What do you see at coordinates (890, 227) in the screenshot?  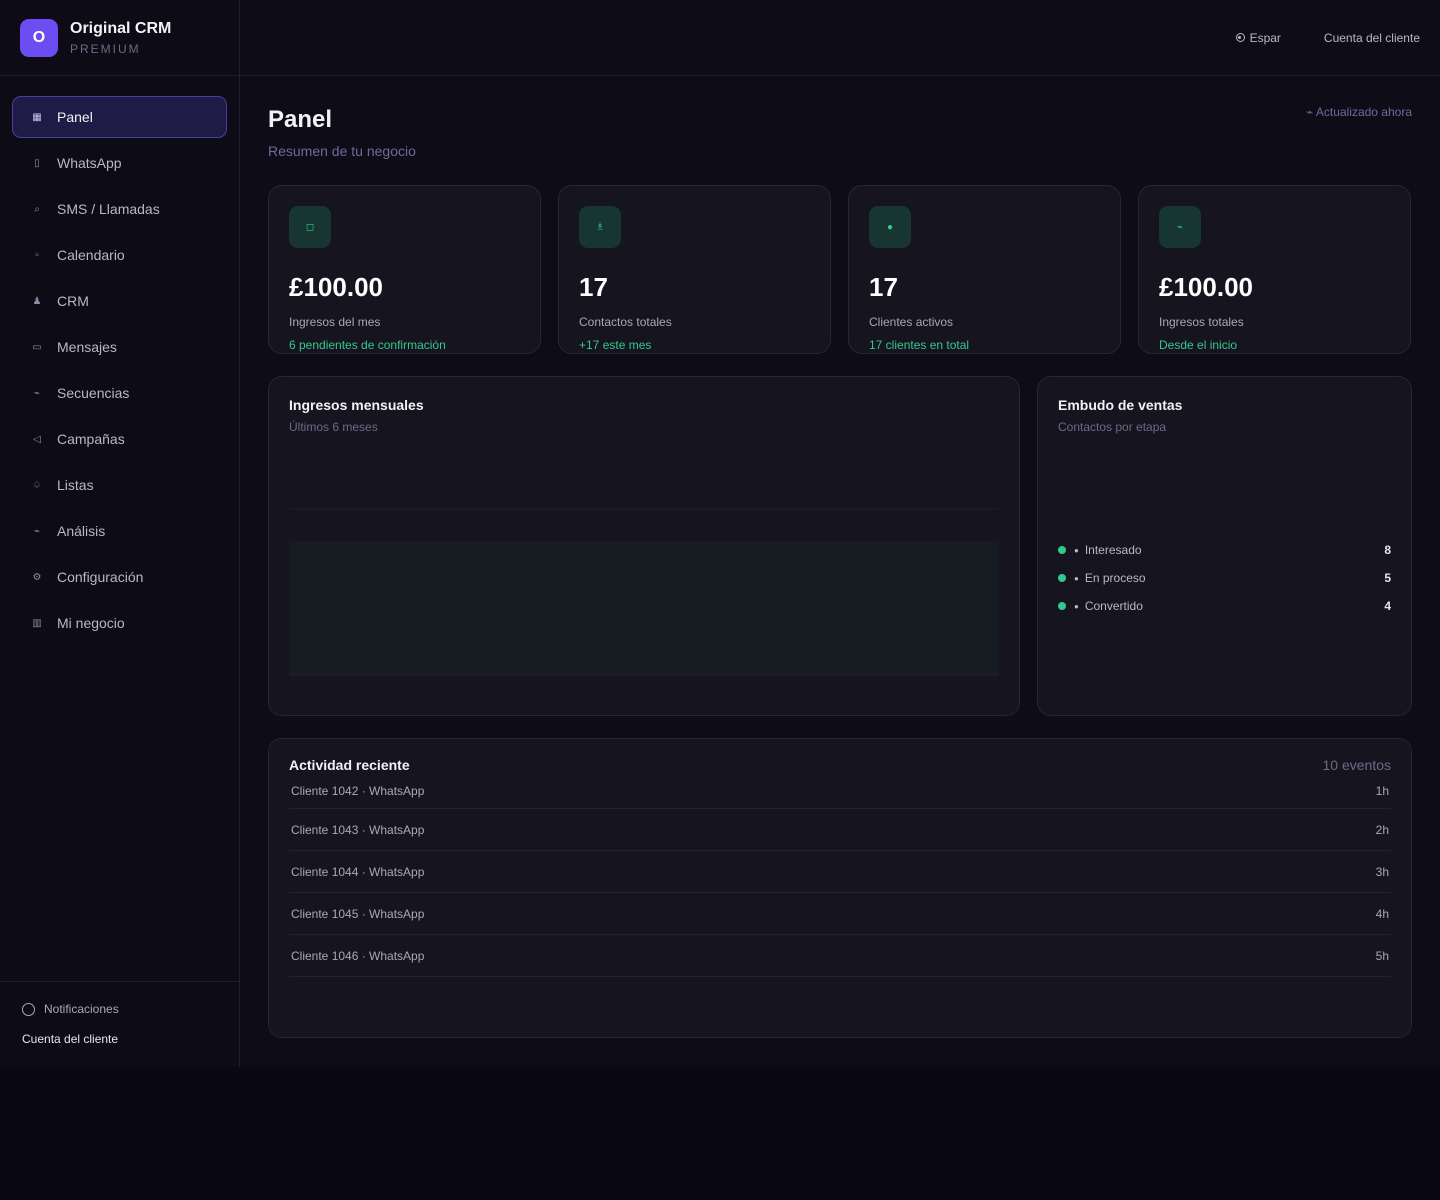 I see `active-clients-icon: ●` at bounding box center [890, 227].